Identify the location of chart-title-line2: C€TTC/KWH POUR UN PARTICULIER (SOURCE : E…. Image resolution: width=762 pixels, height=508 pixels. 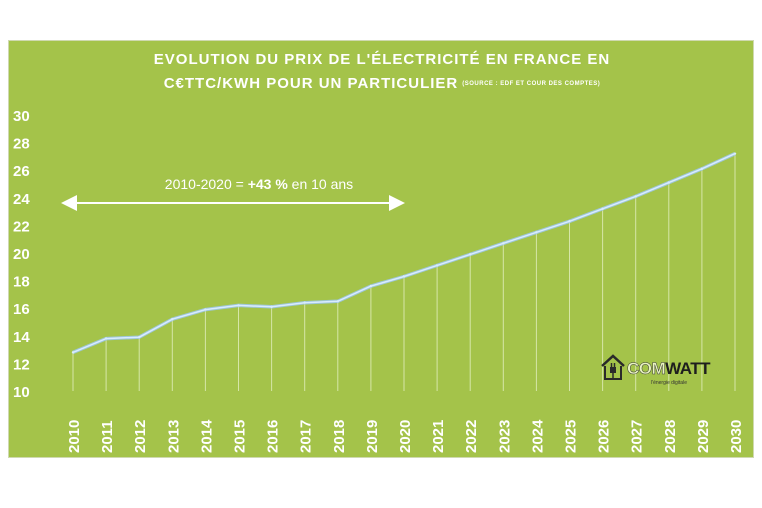
(382, 83).